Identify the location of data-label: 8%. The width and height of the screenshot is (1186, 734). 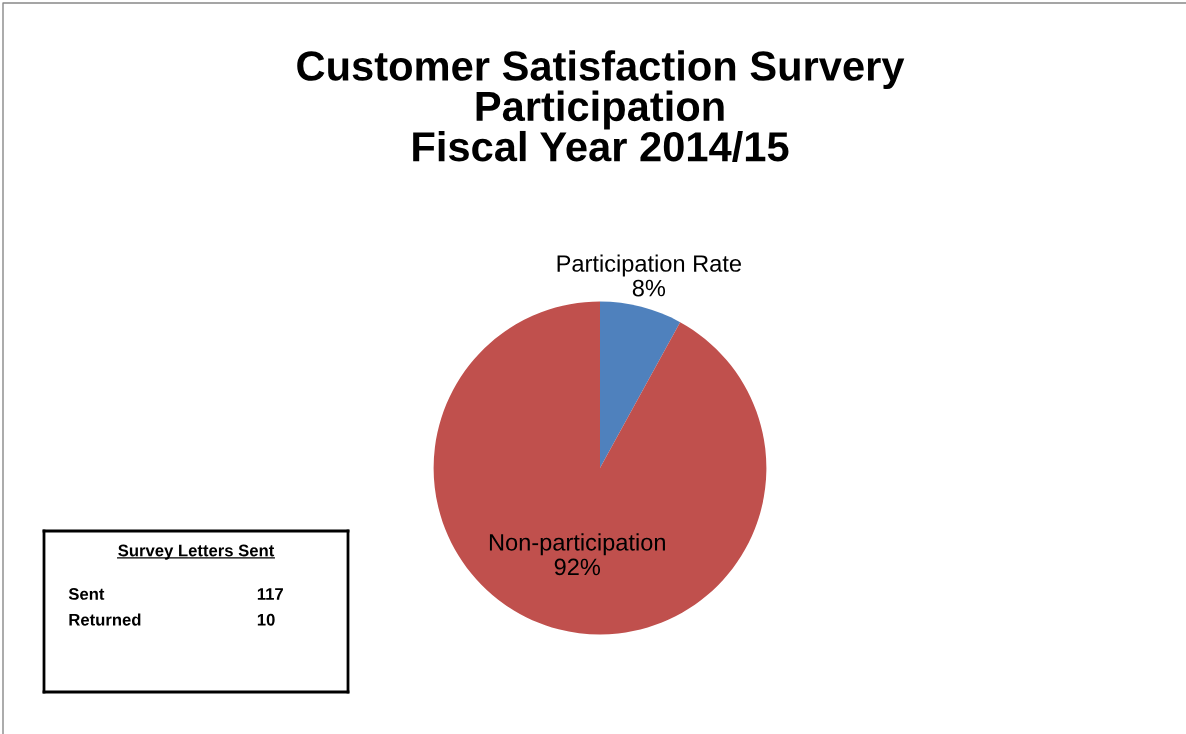
(649, 288).